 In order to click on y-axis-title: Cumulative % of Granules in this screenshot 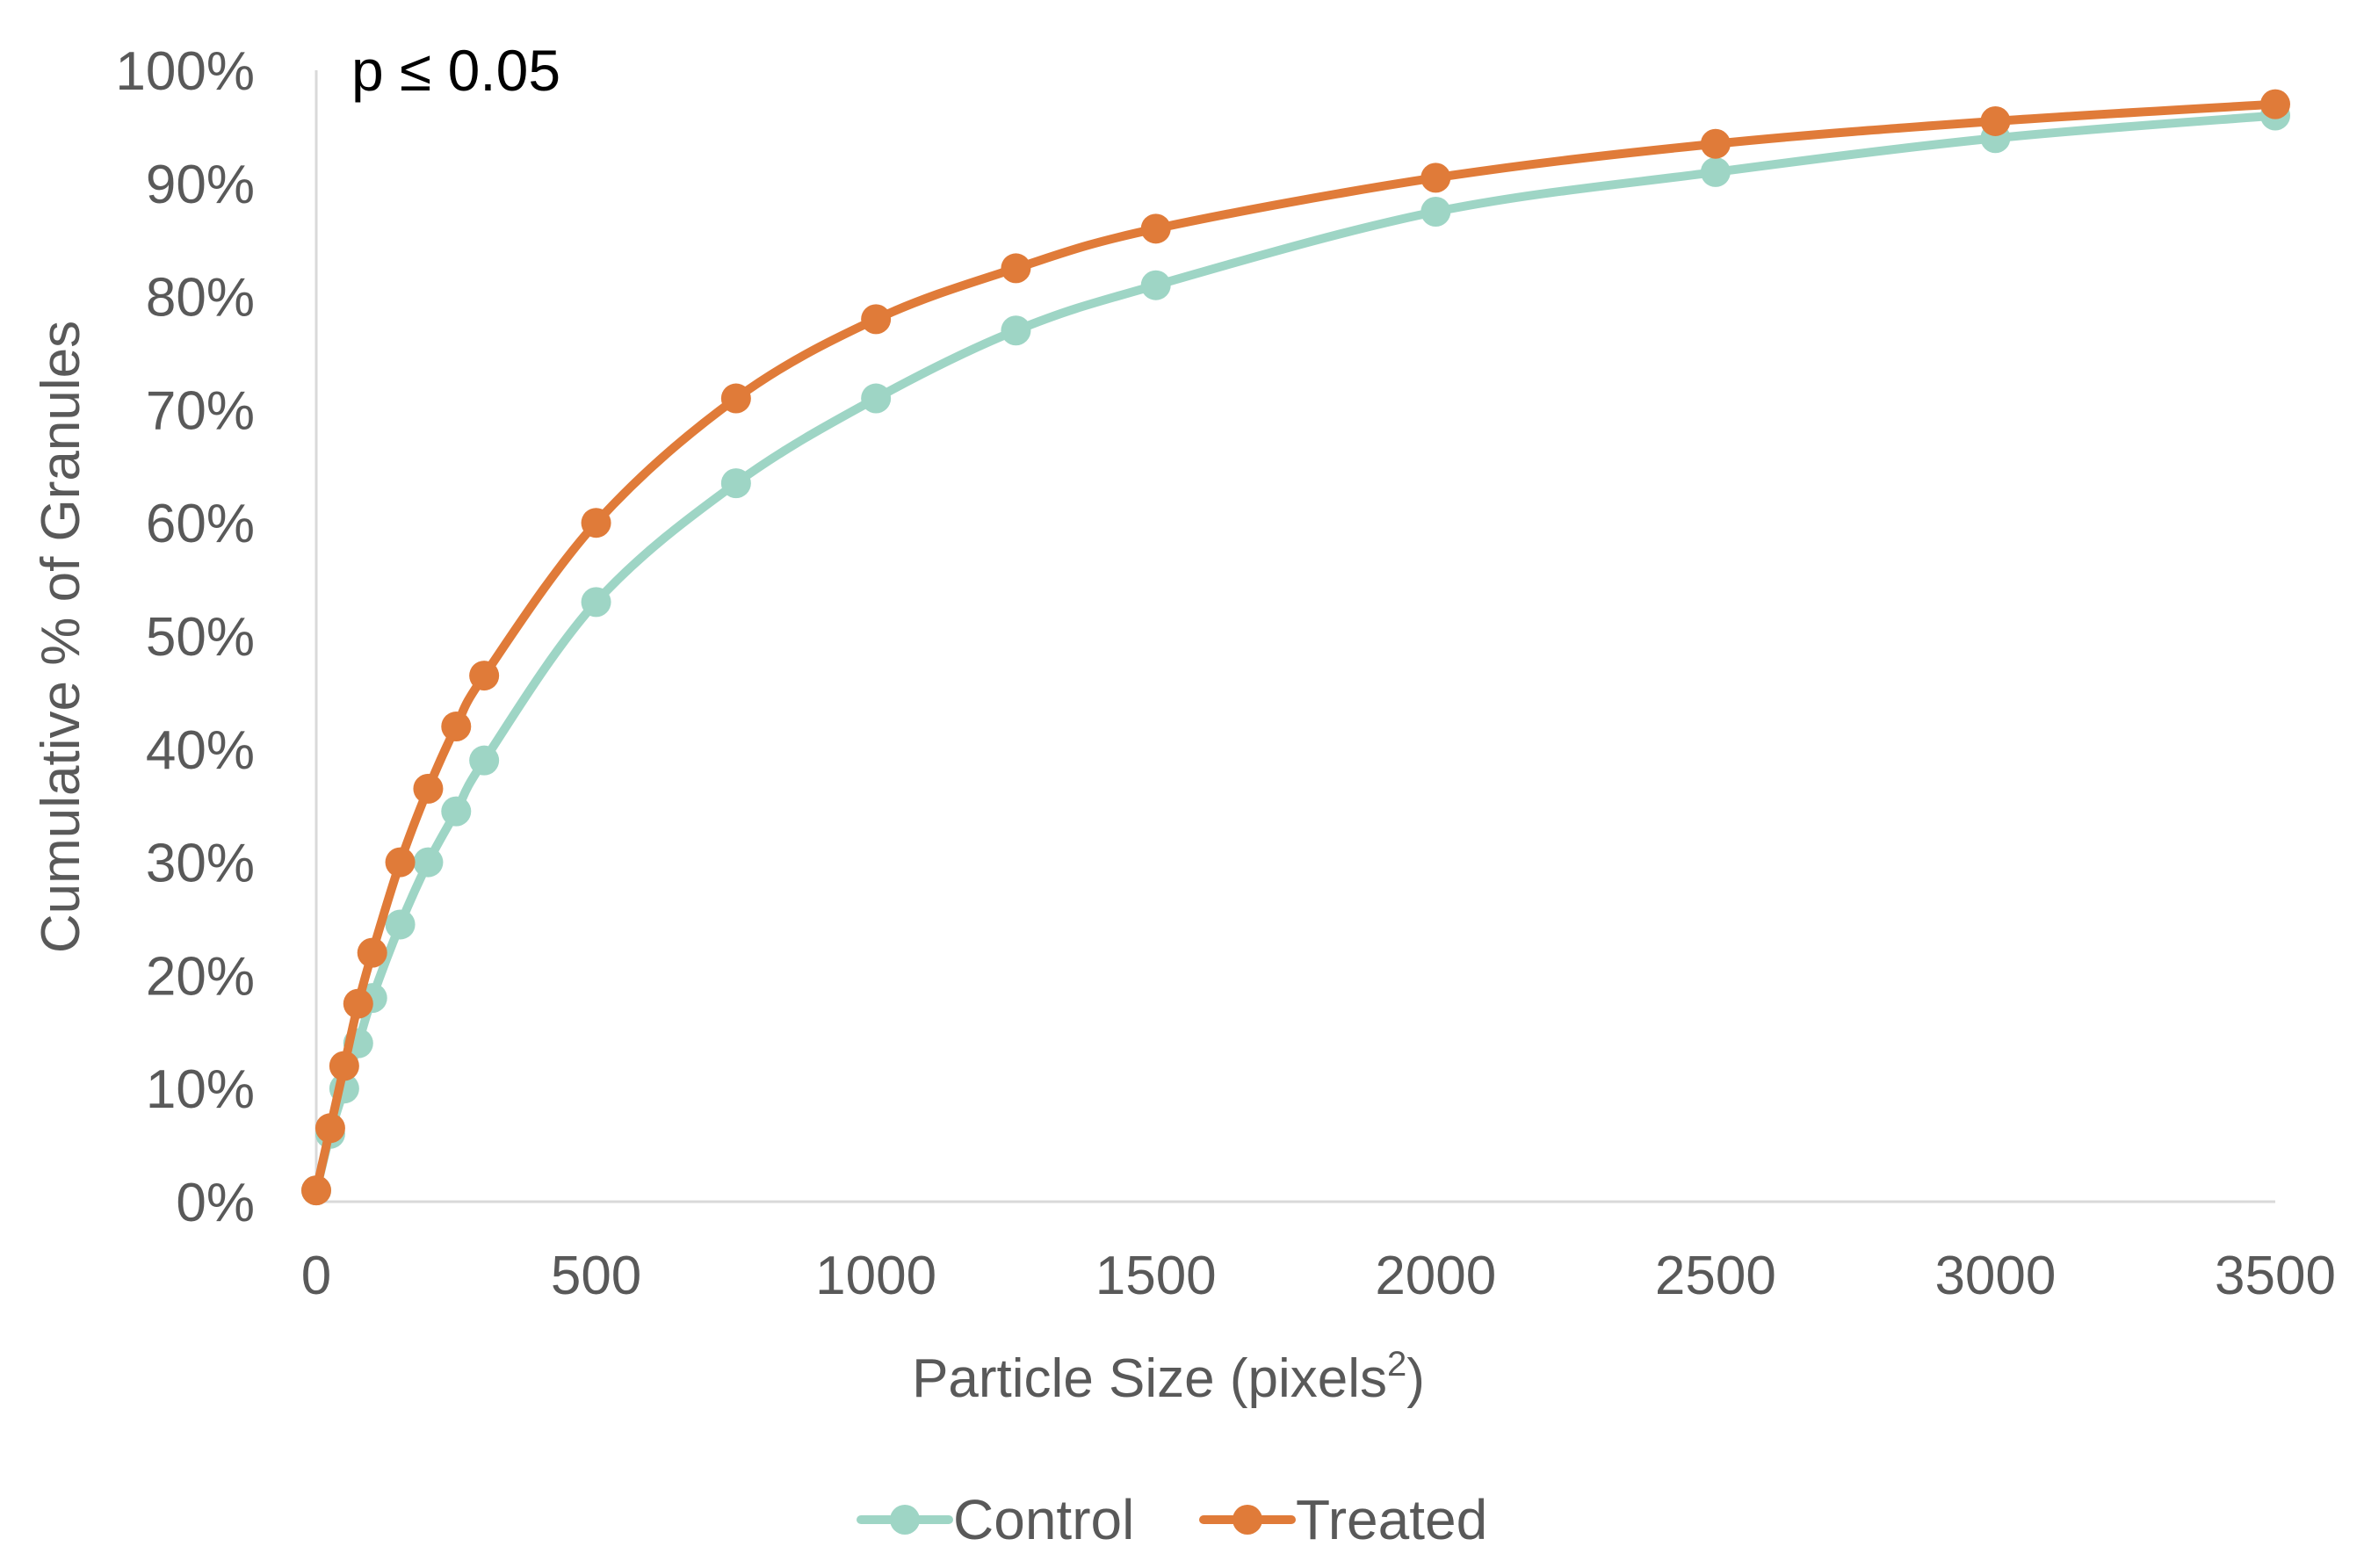, I will do `click(61, 637)`.